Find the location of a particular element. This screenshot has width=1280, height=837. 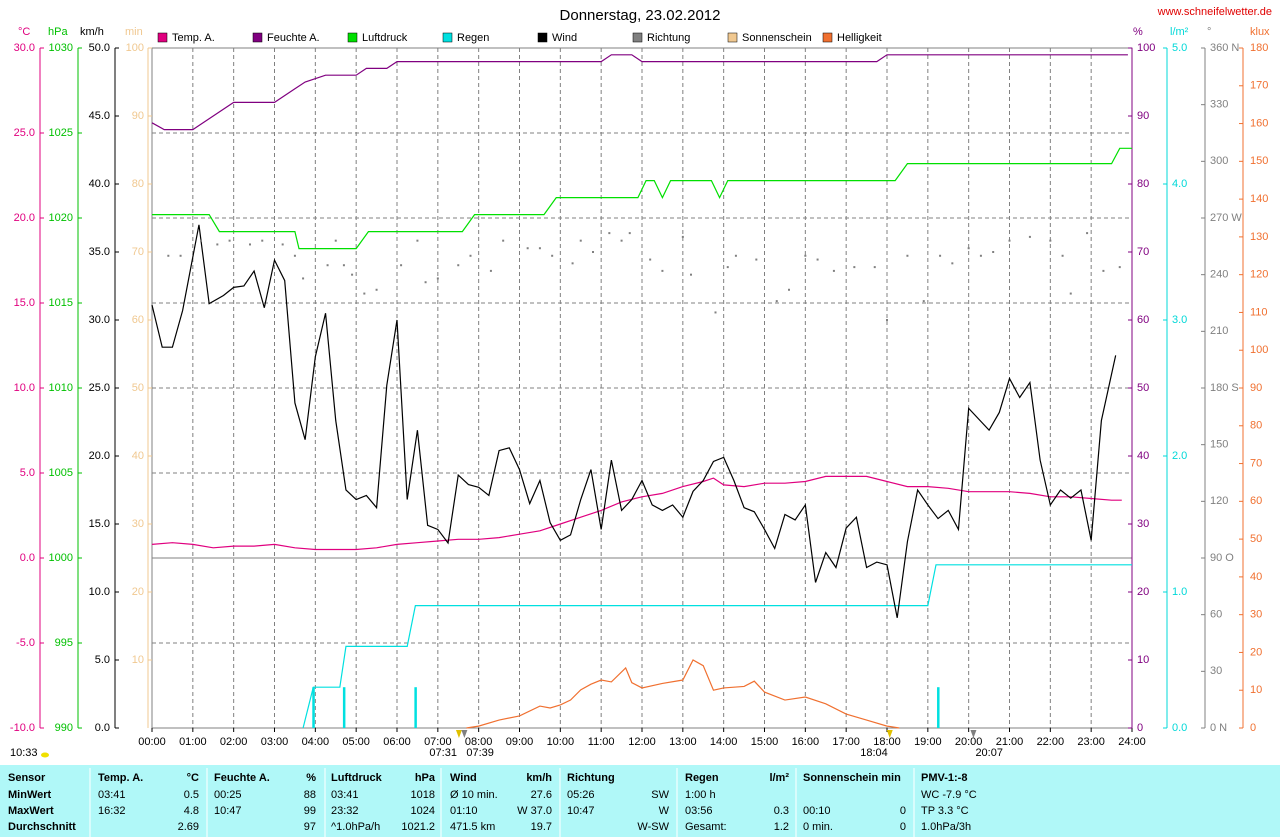

y-tick-label: 70 is located at coordinates (138, 252).